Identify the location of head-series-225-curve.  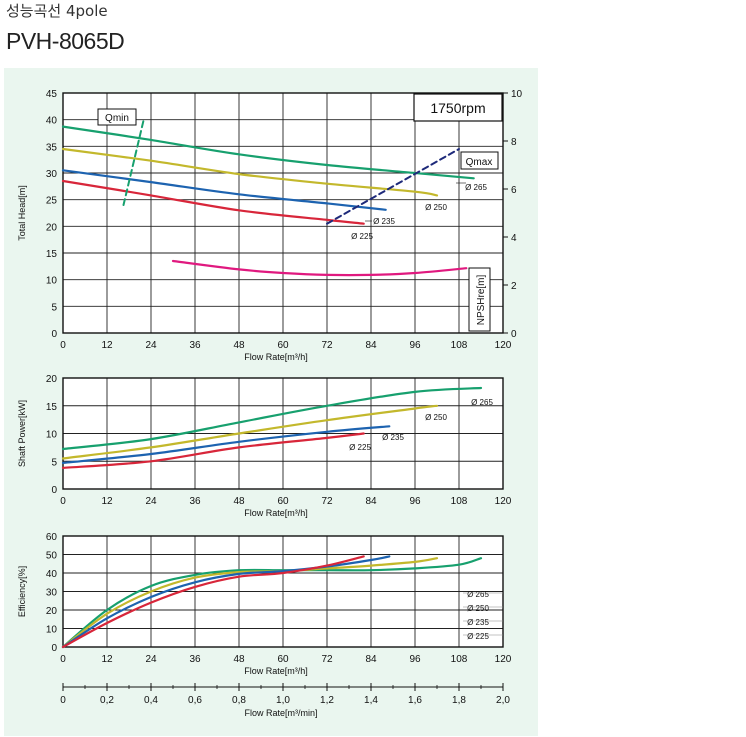
(213, 202).